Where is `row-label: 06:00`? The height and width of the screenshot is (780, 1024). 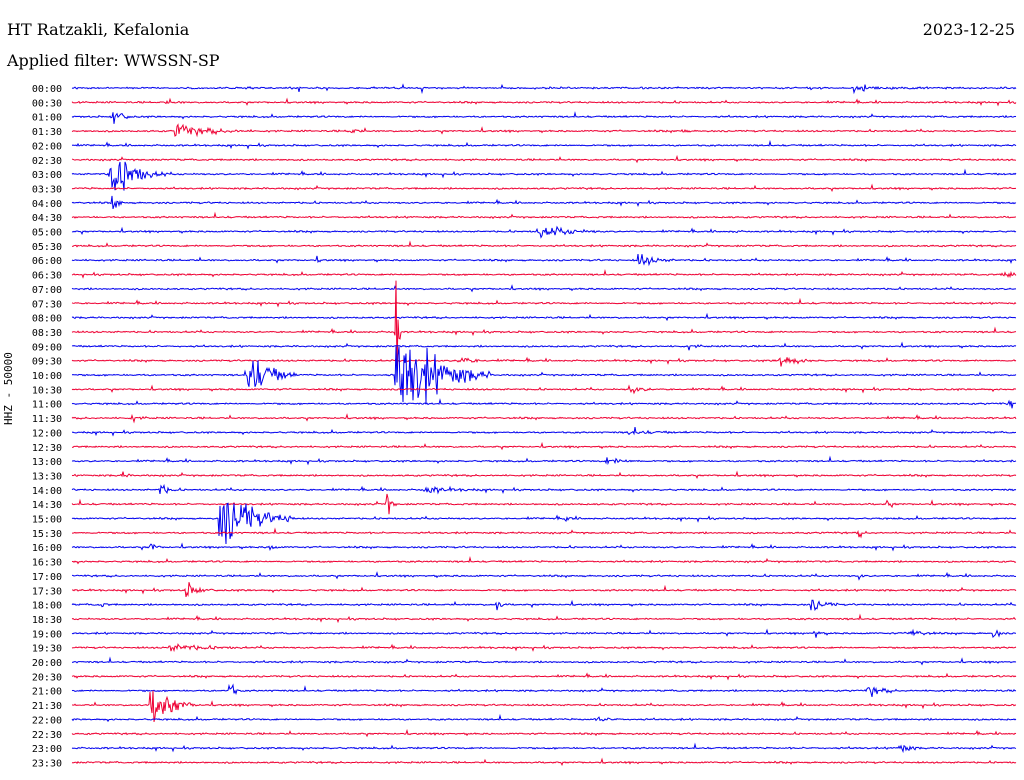 row-label: 06:00 is located at coordinates (47, 261).